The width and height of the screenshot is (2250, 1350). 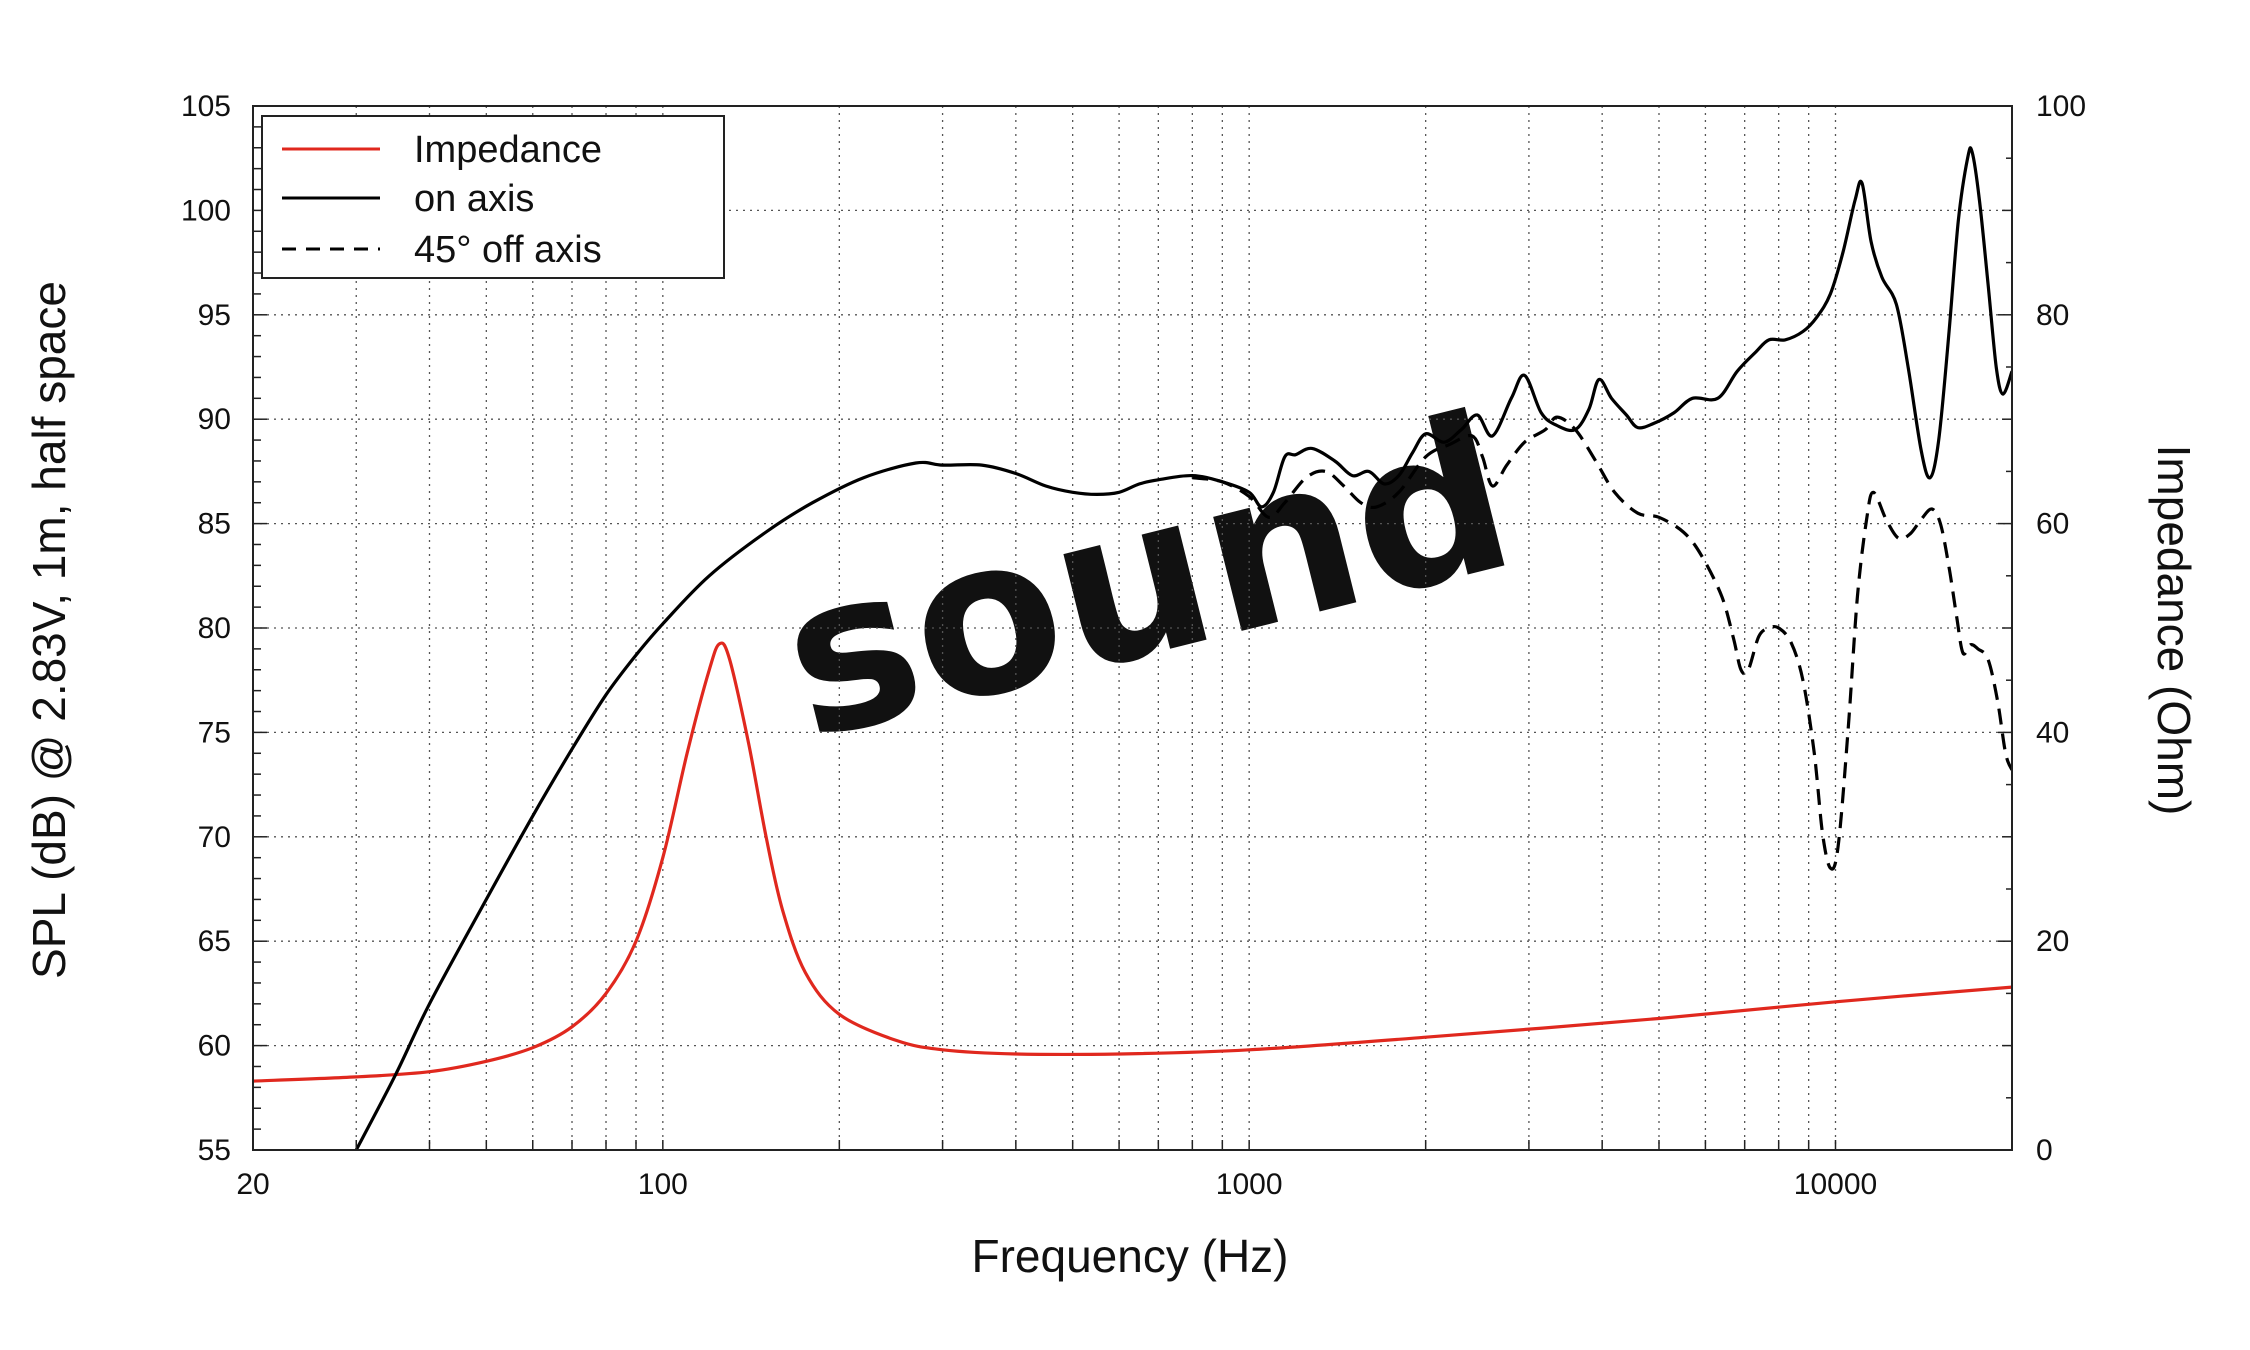 What do you see at coordinates (214, 837) in the screenshot?
I see `y-tick-label: 70` at bounding box center [214, 837].